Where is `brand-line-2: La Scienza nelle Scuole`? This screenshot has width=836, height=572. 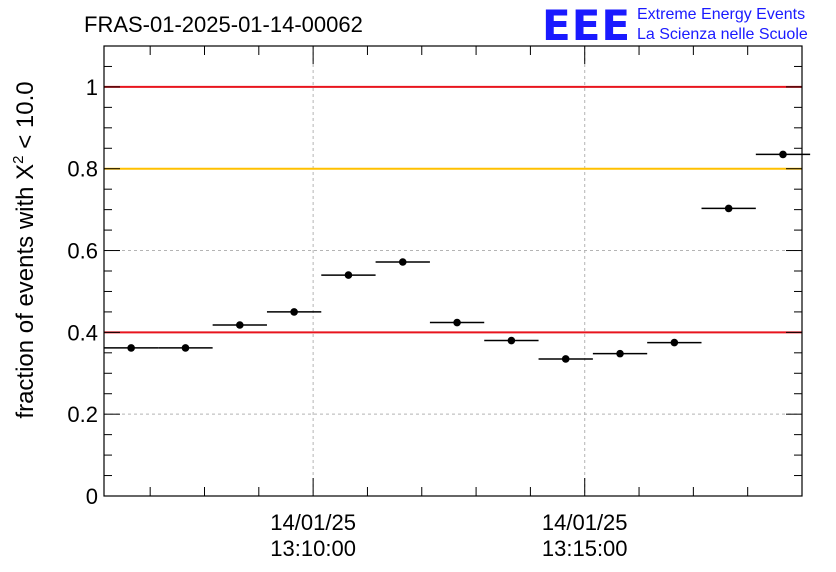
brand-line-2: La Scienza nelle Scuole is located at coordinates (722, 34).